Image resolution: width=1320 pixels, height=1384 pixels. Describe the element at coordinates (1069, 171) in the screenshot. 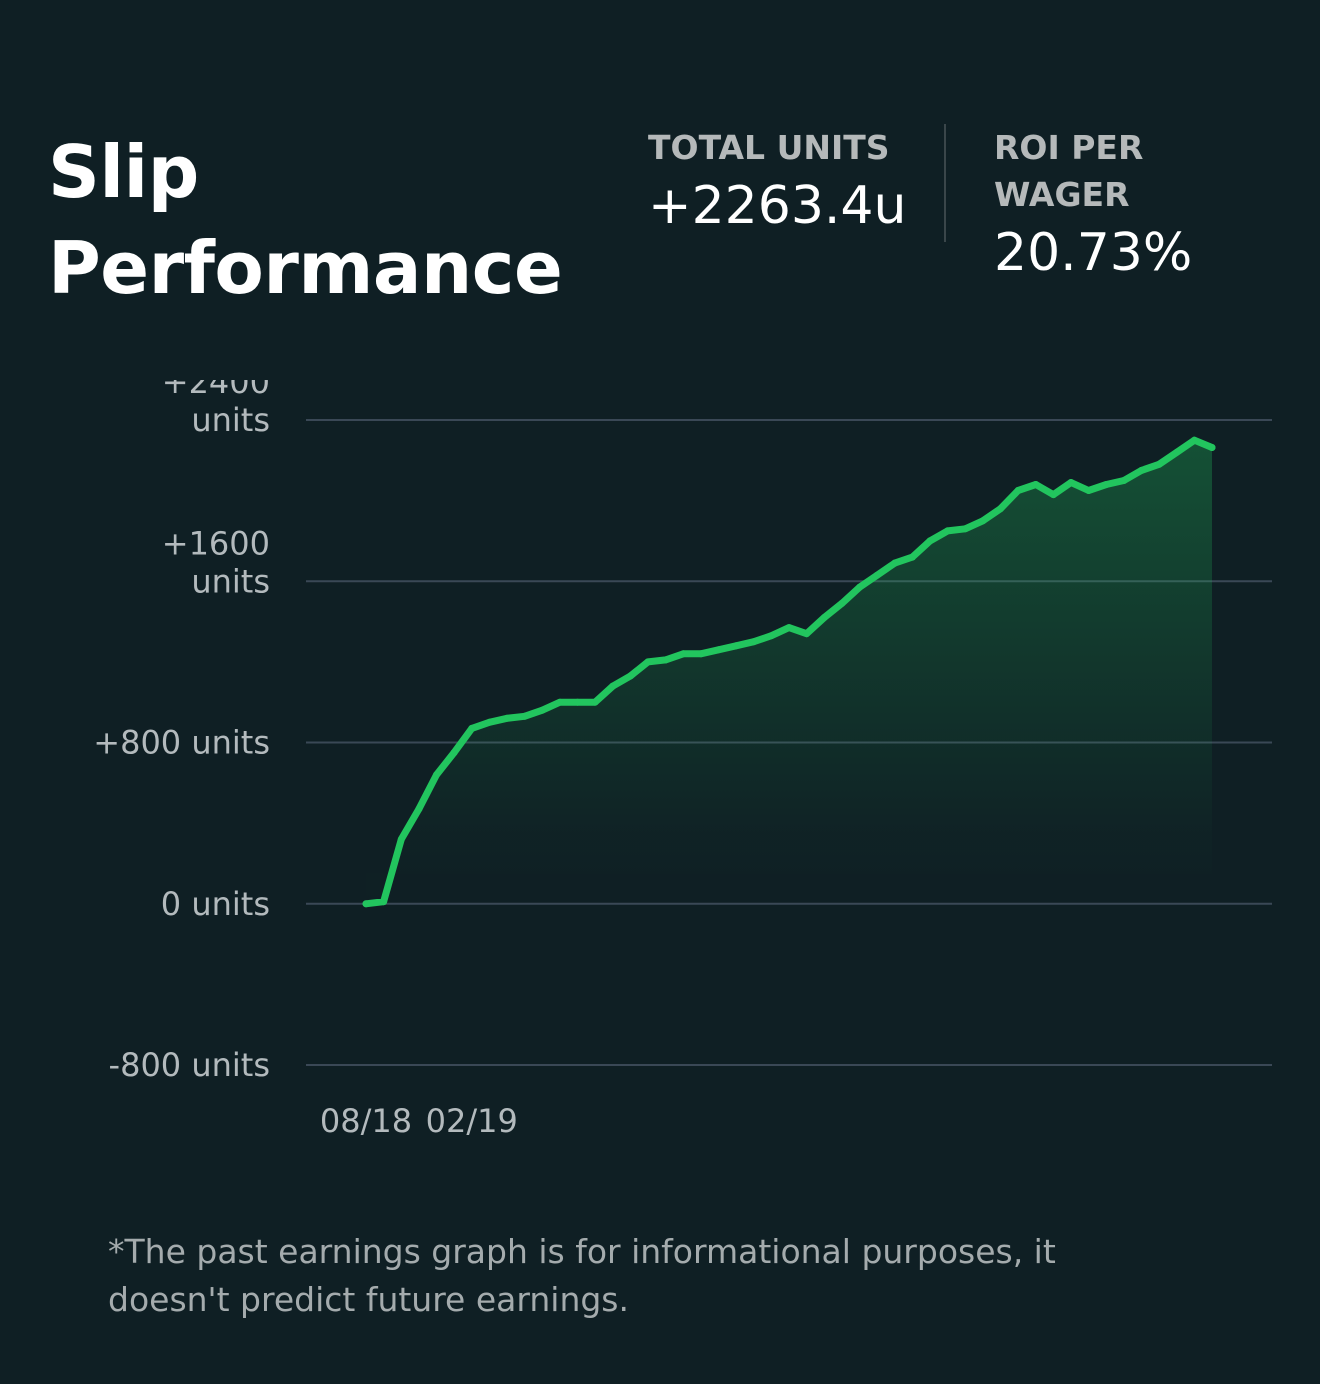

I see `roi-label: ROI PER WAGER` at that location.